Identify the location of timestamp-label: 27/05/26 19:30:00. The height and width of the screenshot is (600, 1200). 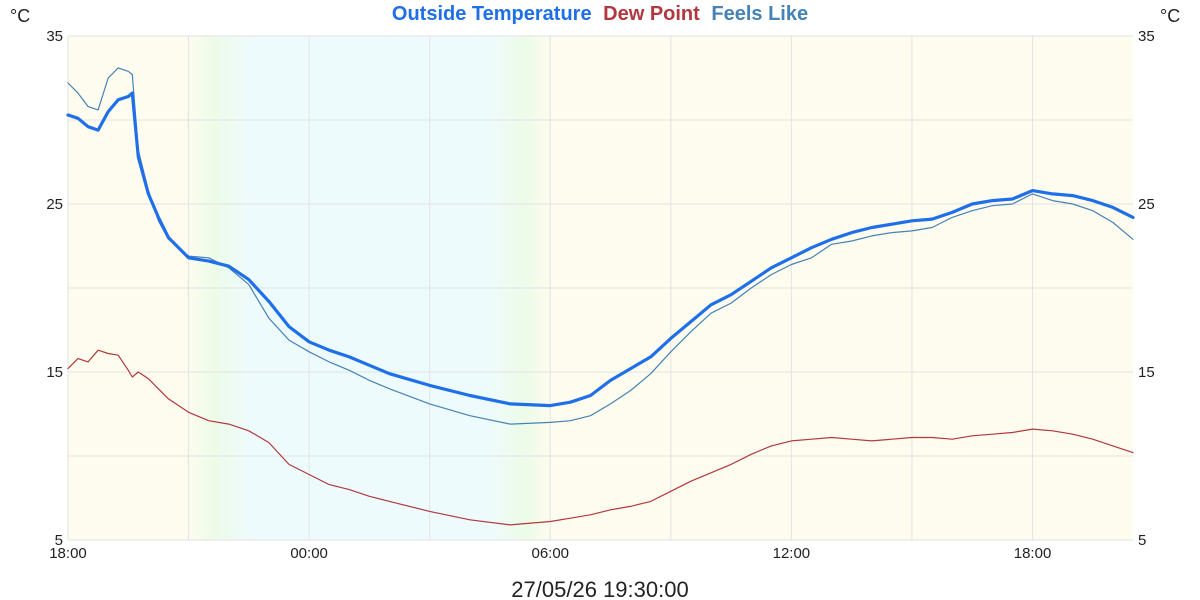
(599, 588).